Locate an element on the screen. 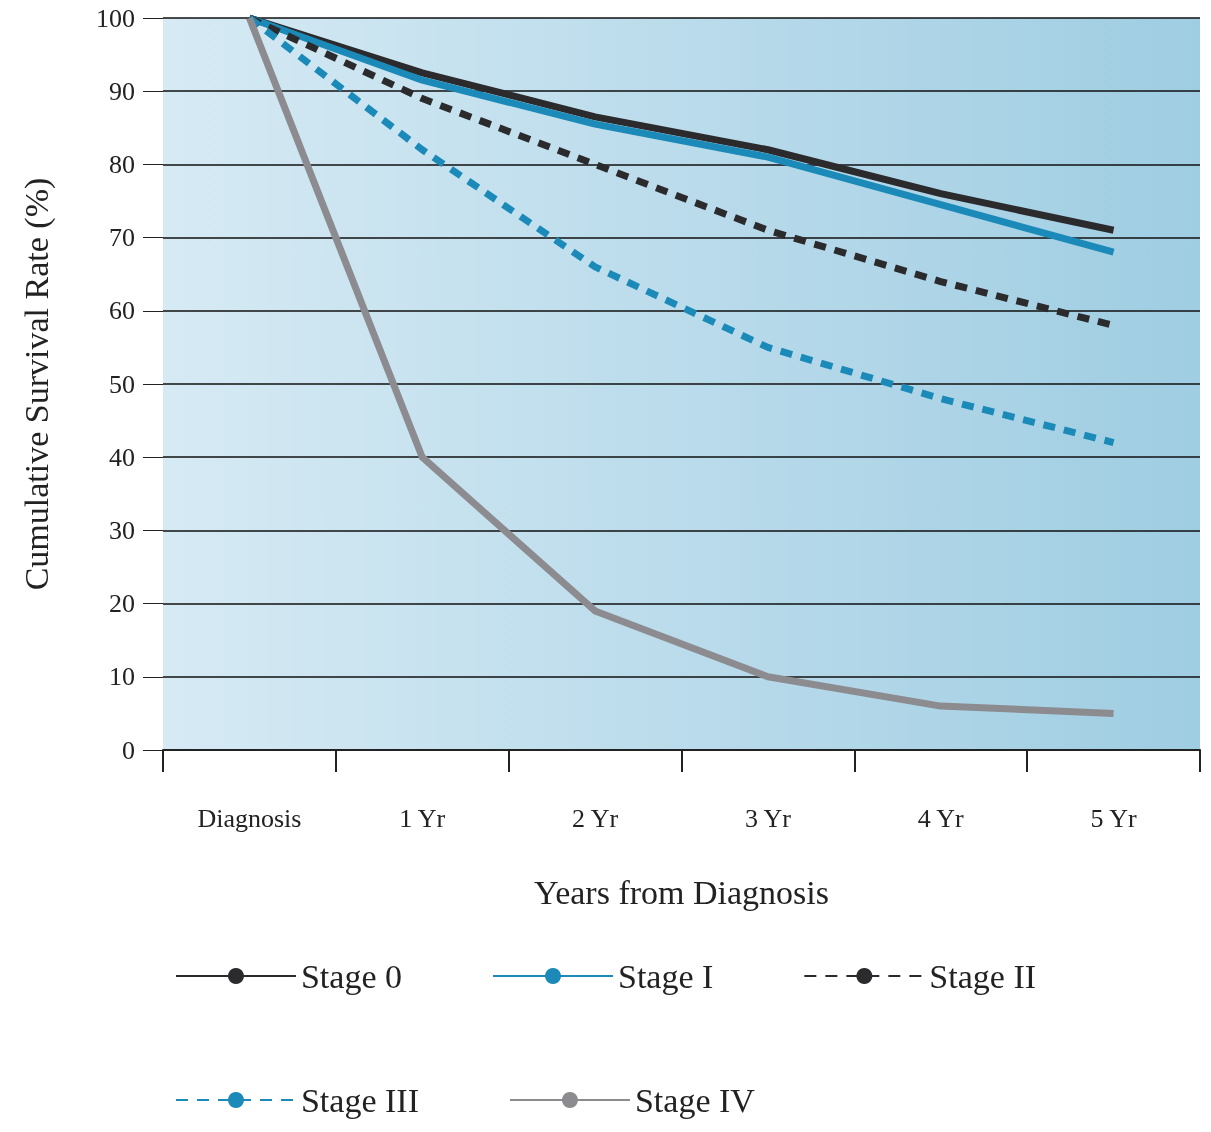 The width and height of the screenshot is (1211, 1132). x-tick-label: 5 Yr is located at coordinates (1113, 818).